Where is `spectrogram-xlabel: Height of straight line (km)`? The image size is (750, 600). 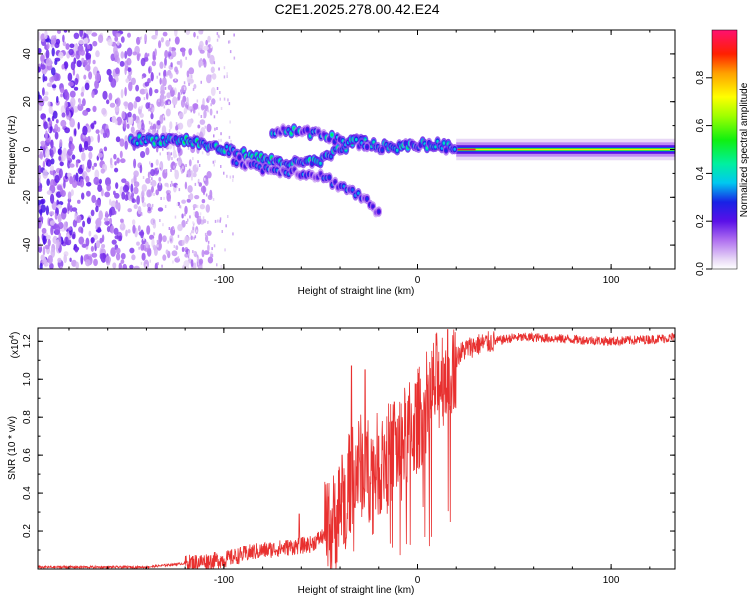
spectrogram-xlabel: Height of straight line (km) is located at coordinates (356, 291).